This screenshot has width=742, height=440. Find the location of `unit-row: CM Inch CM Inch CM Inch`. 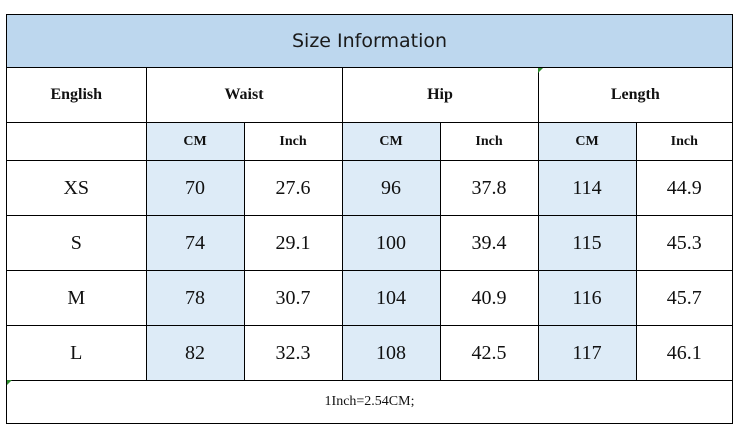

unit-row: CM Inch CM Inch CM Inch is located at coordinates (370, 141).